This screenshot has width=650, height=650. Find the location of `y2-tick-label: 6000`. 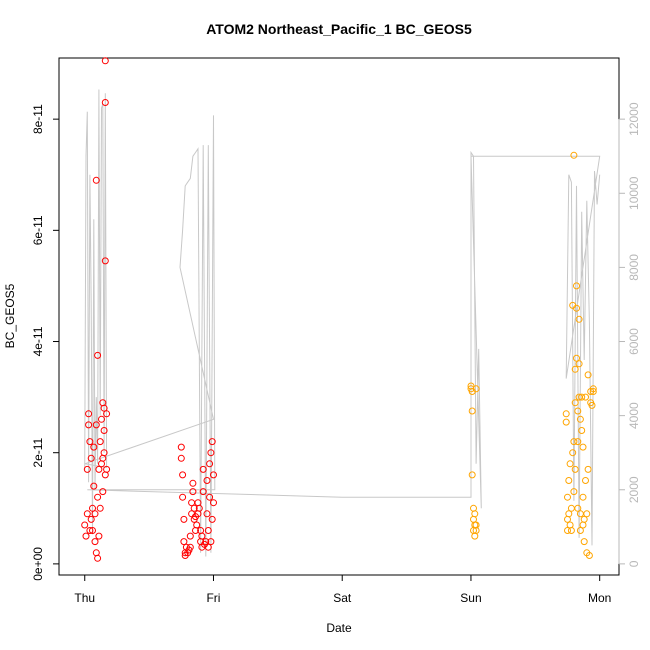

y2-tick-label: 6000 is located at coordinates (634, 341).